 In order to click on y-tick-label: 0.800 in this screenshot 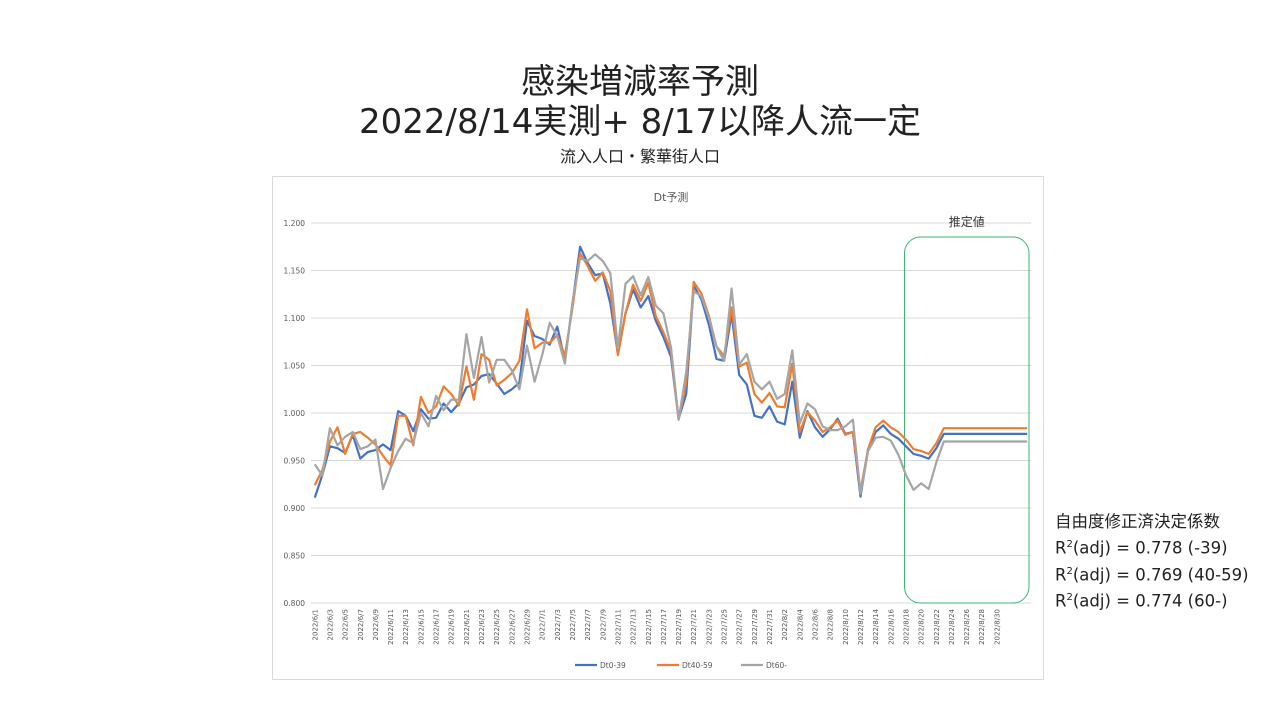, I will do `click(295, 603)`.